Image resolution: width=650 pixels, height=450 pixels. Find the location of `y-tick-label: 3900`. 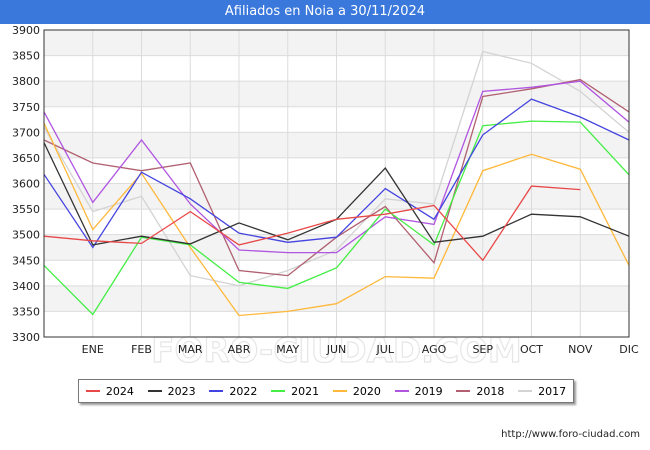

y-tick-label: 3900 is located at coordinates (26, 30).